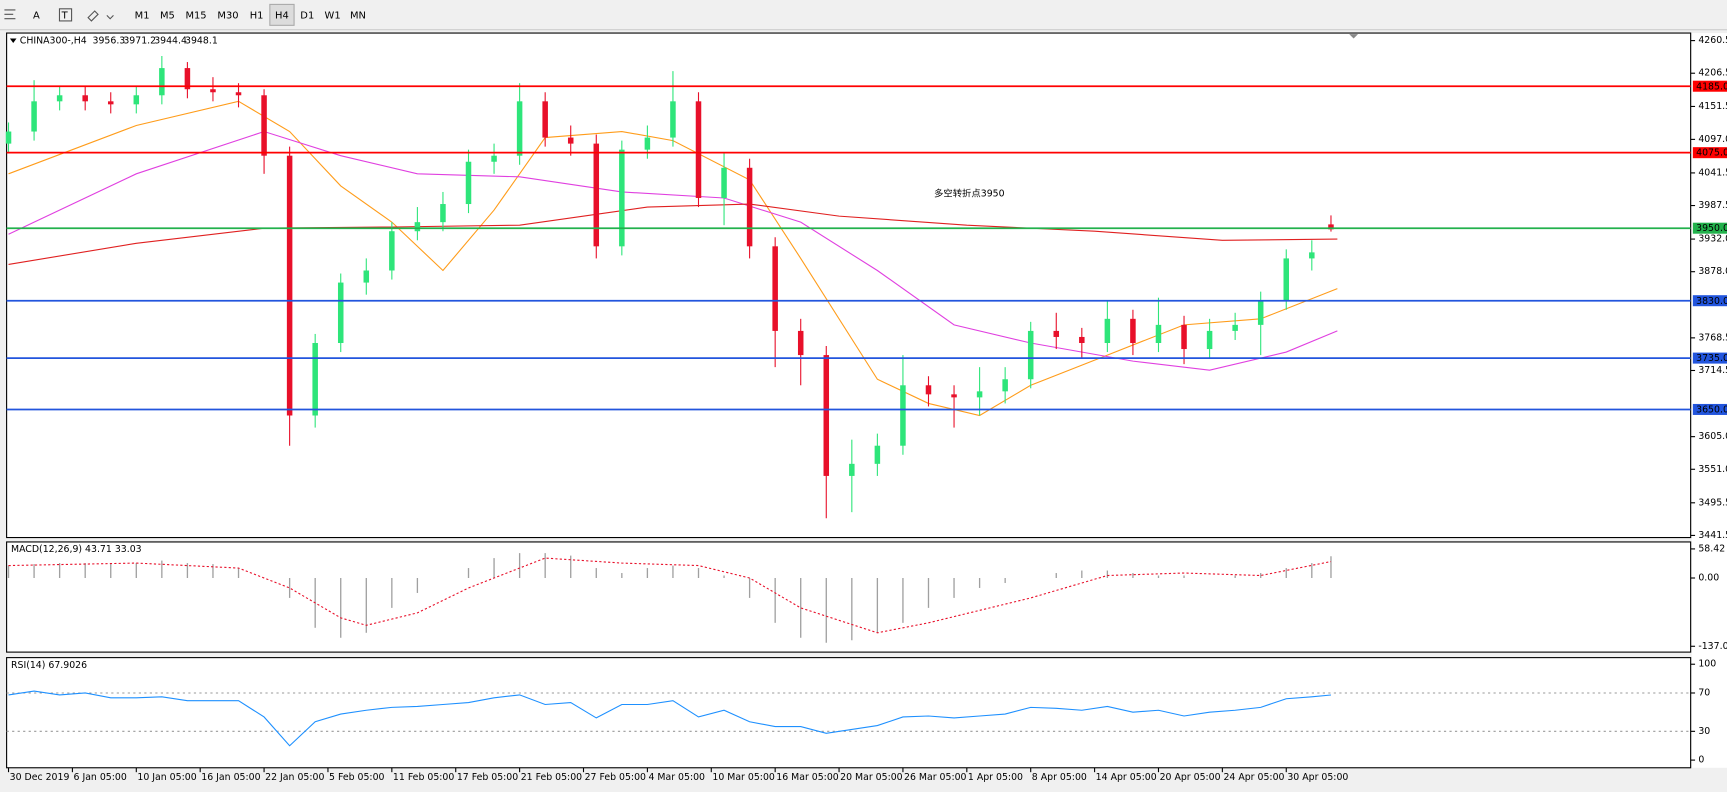  What do you see at coordinates (166, 777) in the screenshot?
I see `x-tick-label: 10 Jan 05:00` at bounding box center [166, 777].